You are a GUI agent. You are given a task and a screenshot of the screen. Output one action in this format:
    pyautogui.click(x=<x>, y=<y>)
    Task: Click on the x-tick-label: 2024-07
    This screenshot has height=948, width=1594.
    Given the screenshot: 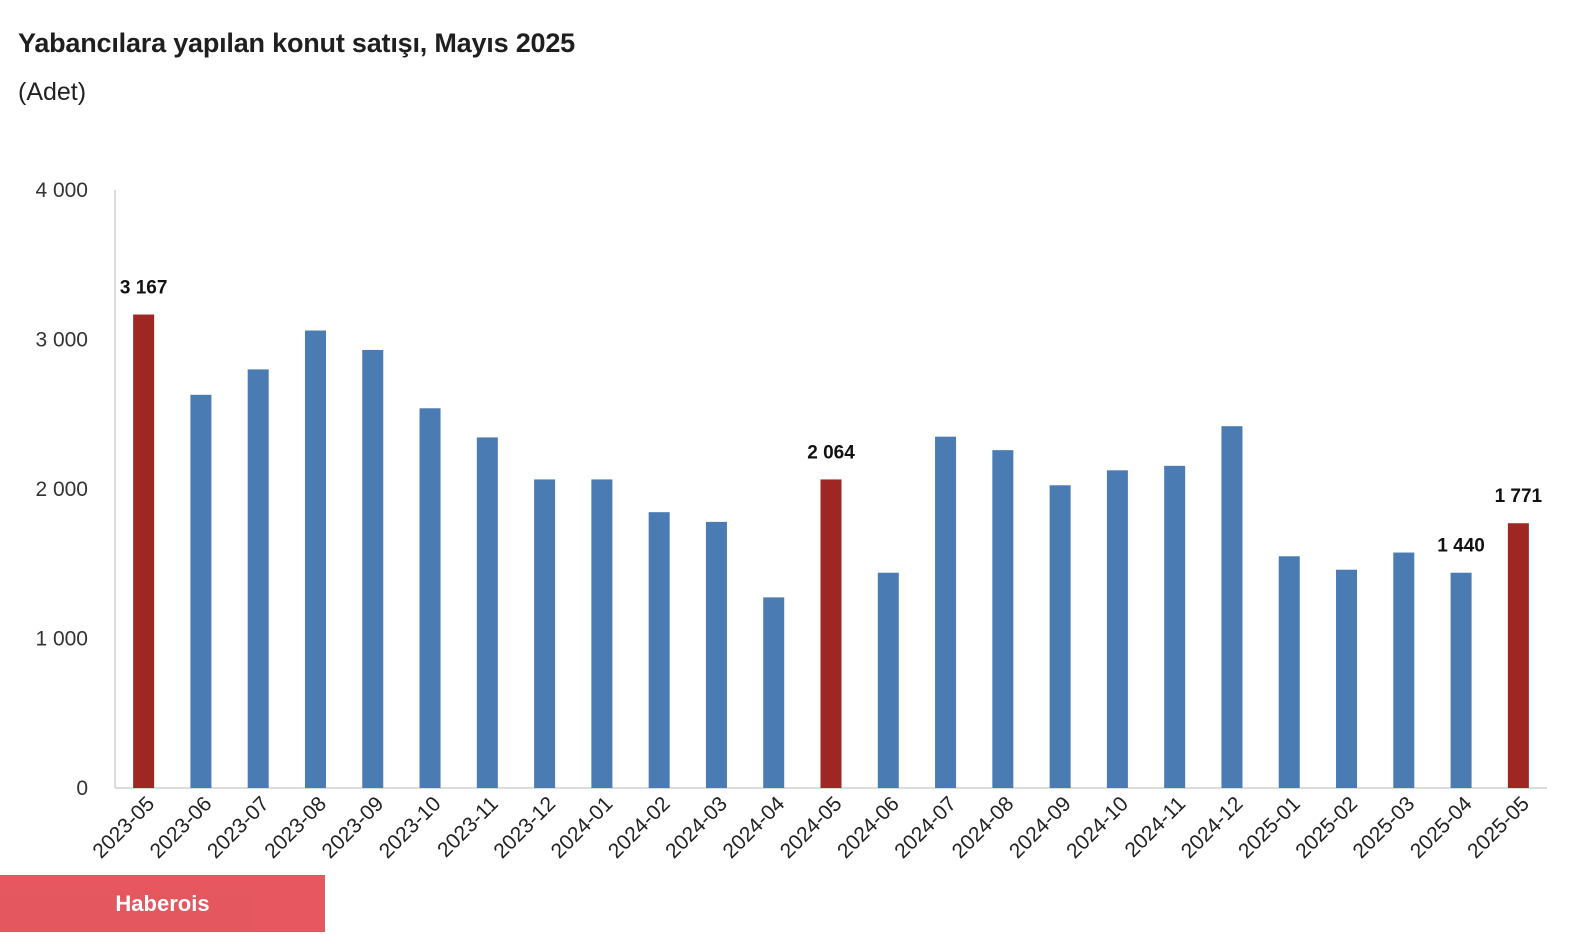 What is the action you would take?
    pyautogui.click(x=925, y=827)
    